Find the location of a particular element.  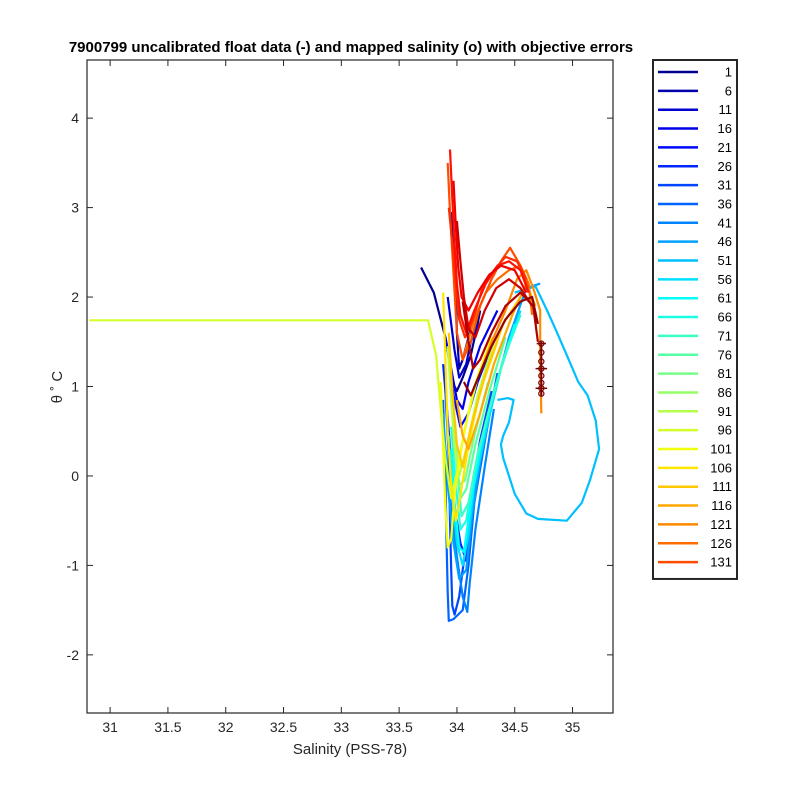

legend-label: 11 is located at coordinates (726, 109).